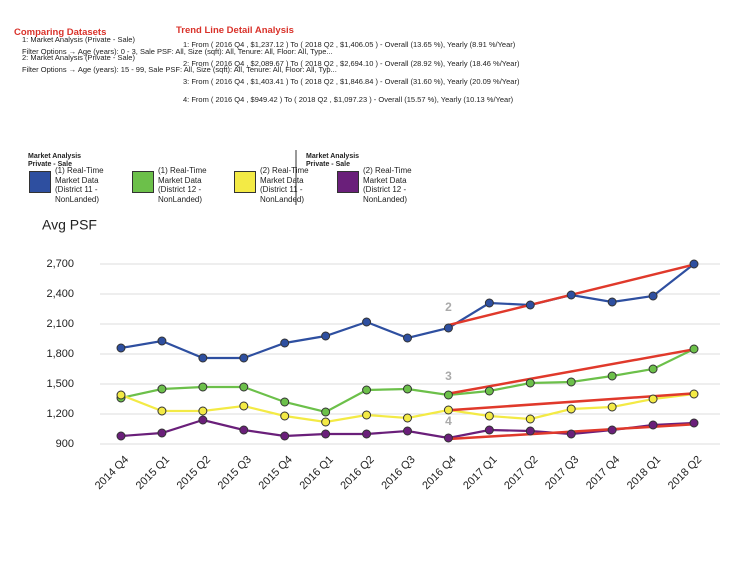  What do you see at coordinates (316, 473) in the screenshot?
I see `x-tick-label: 2016 Q1` at bounding box center [316, 473].